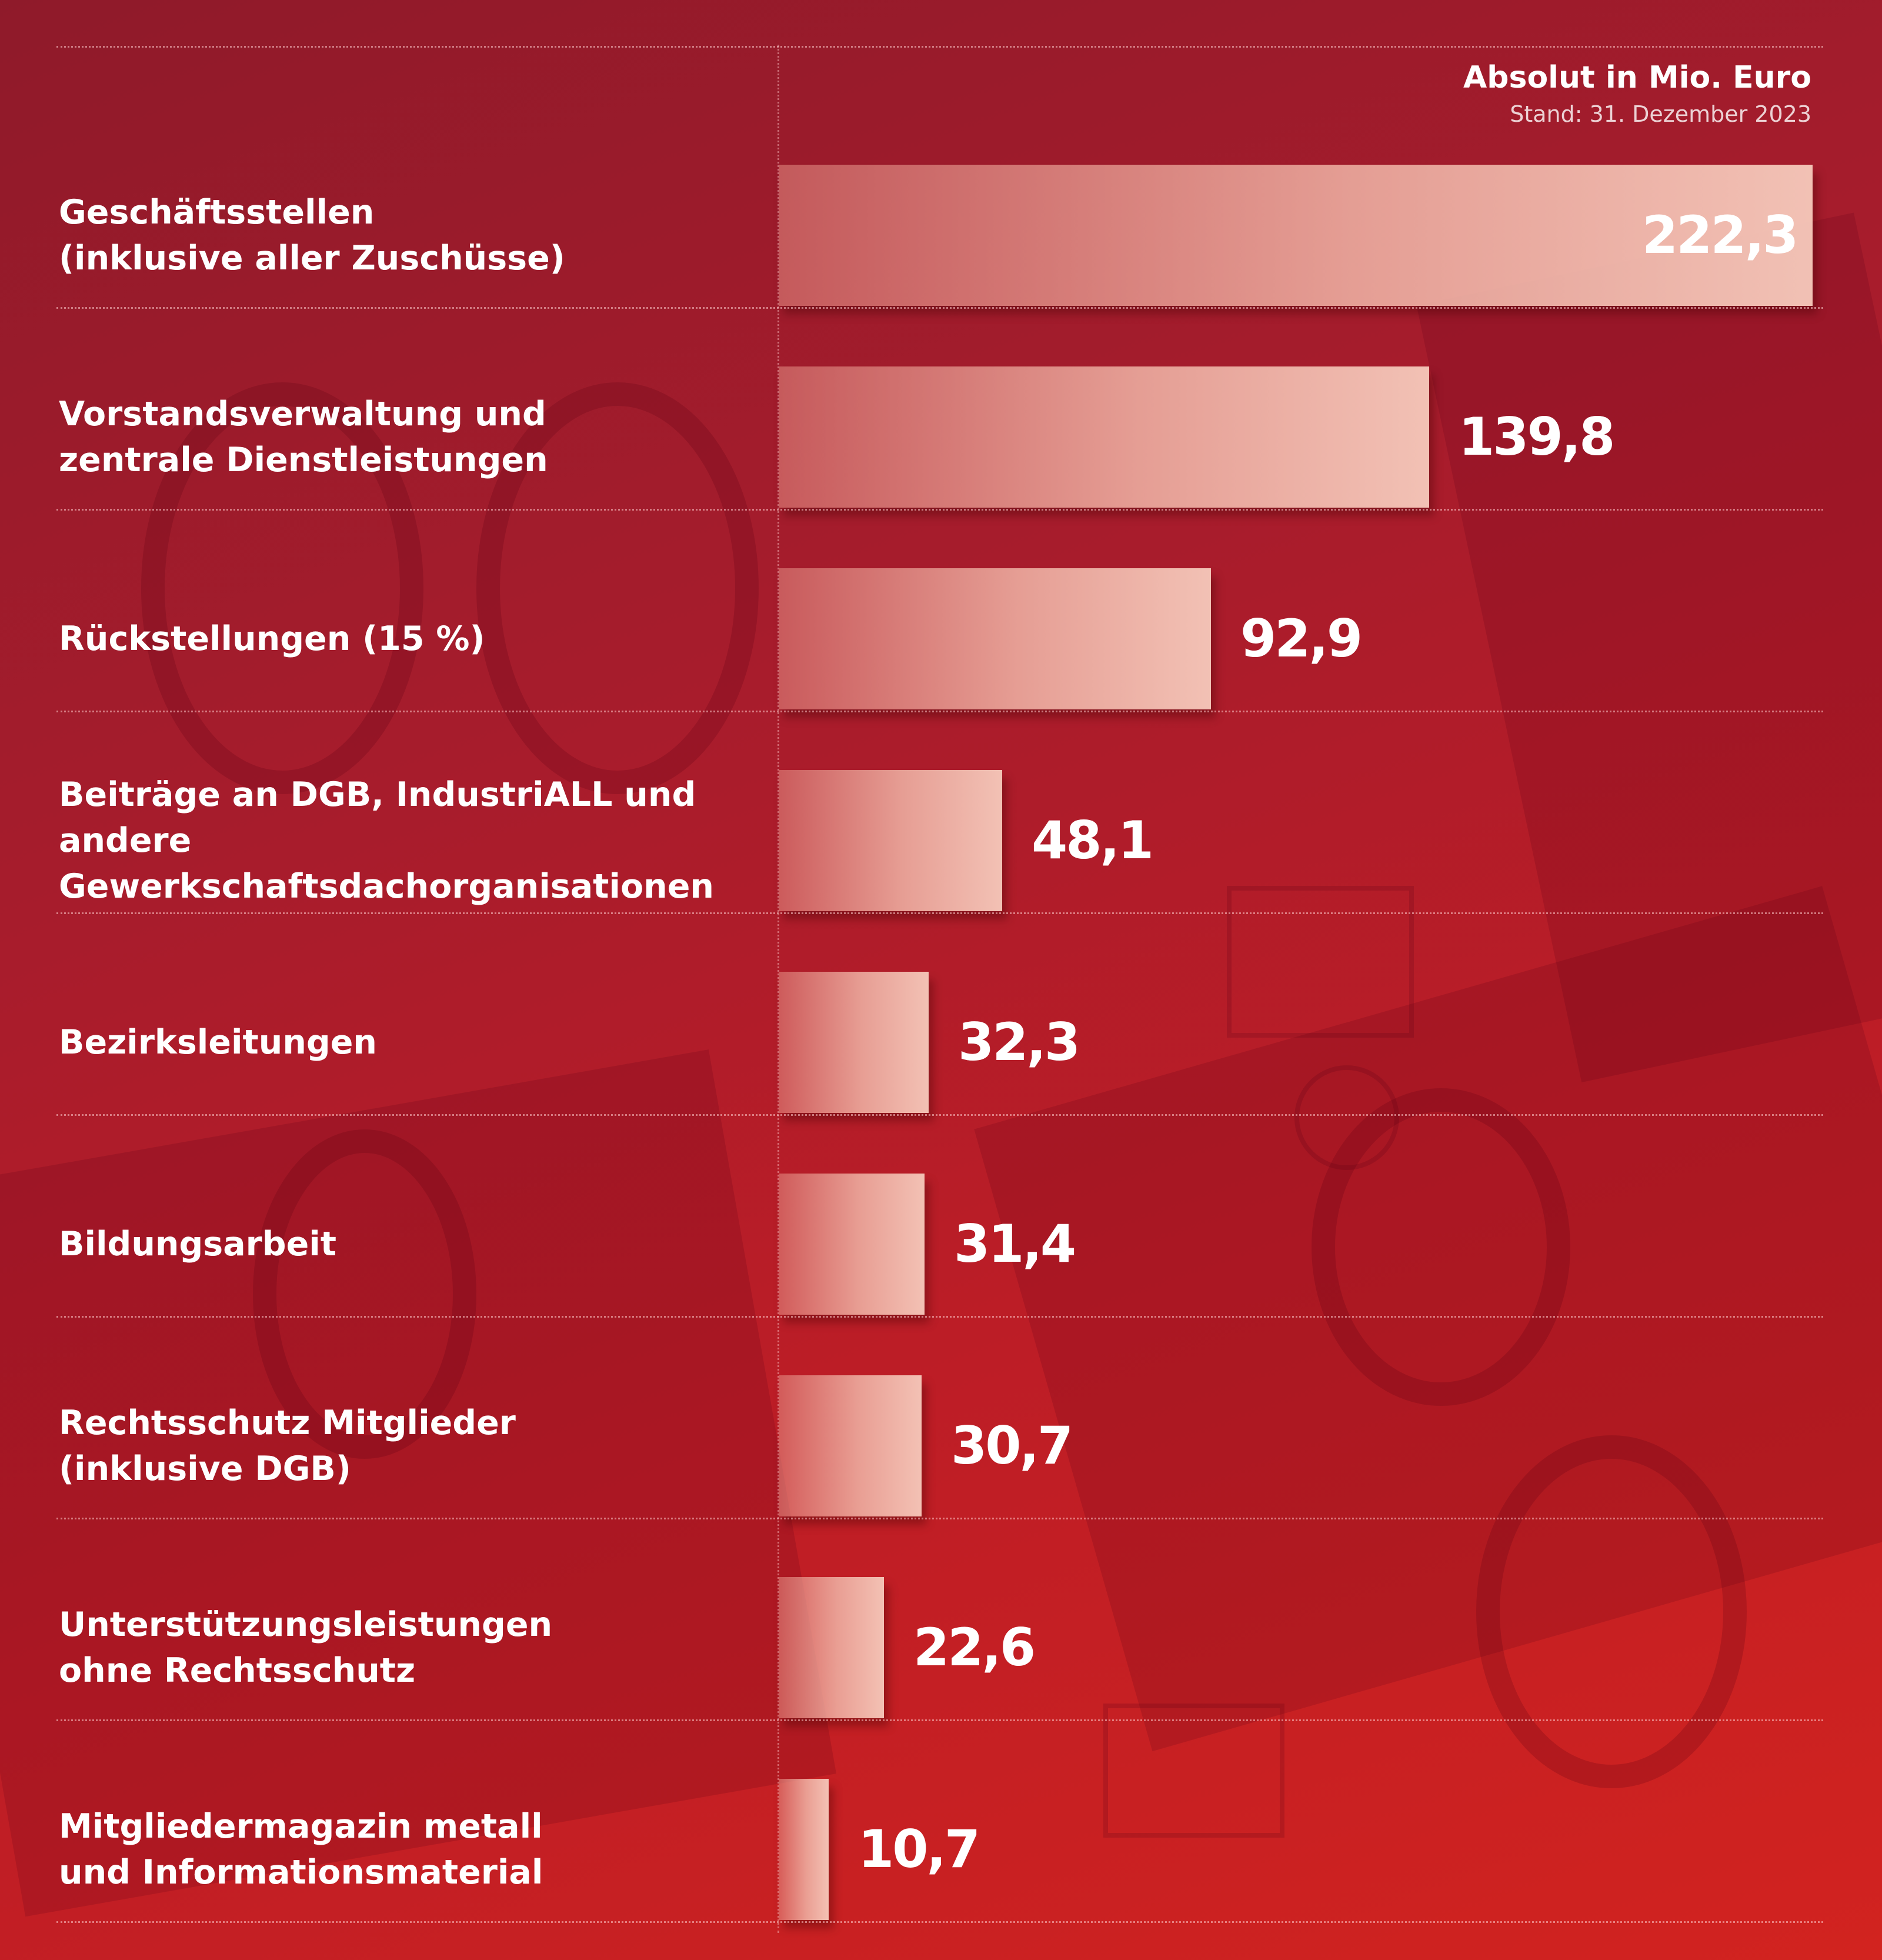  I want to click on category-label-line: Unterstützungsleistungen, so click(306, 1624).